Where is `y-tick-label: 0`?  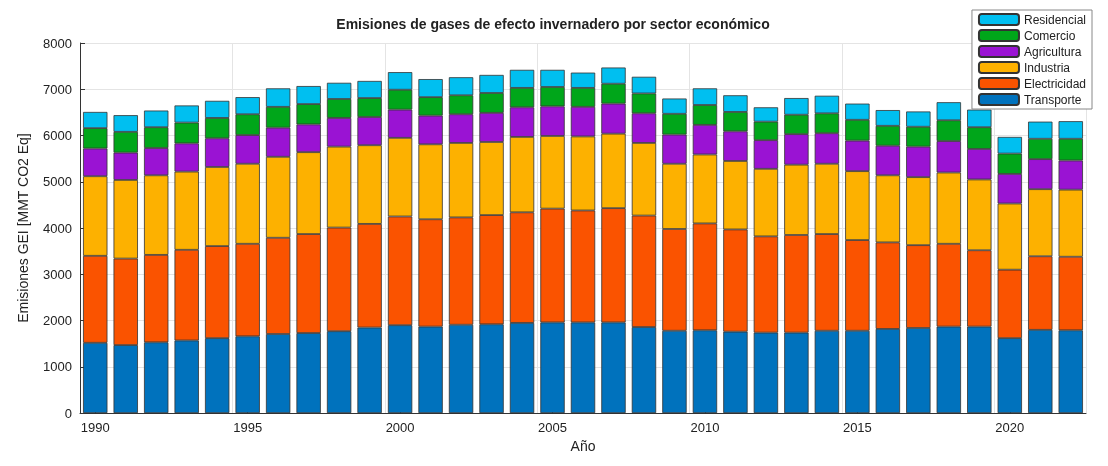 y-tick-label: 0 is located at coordinates (68, 413).